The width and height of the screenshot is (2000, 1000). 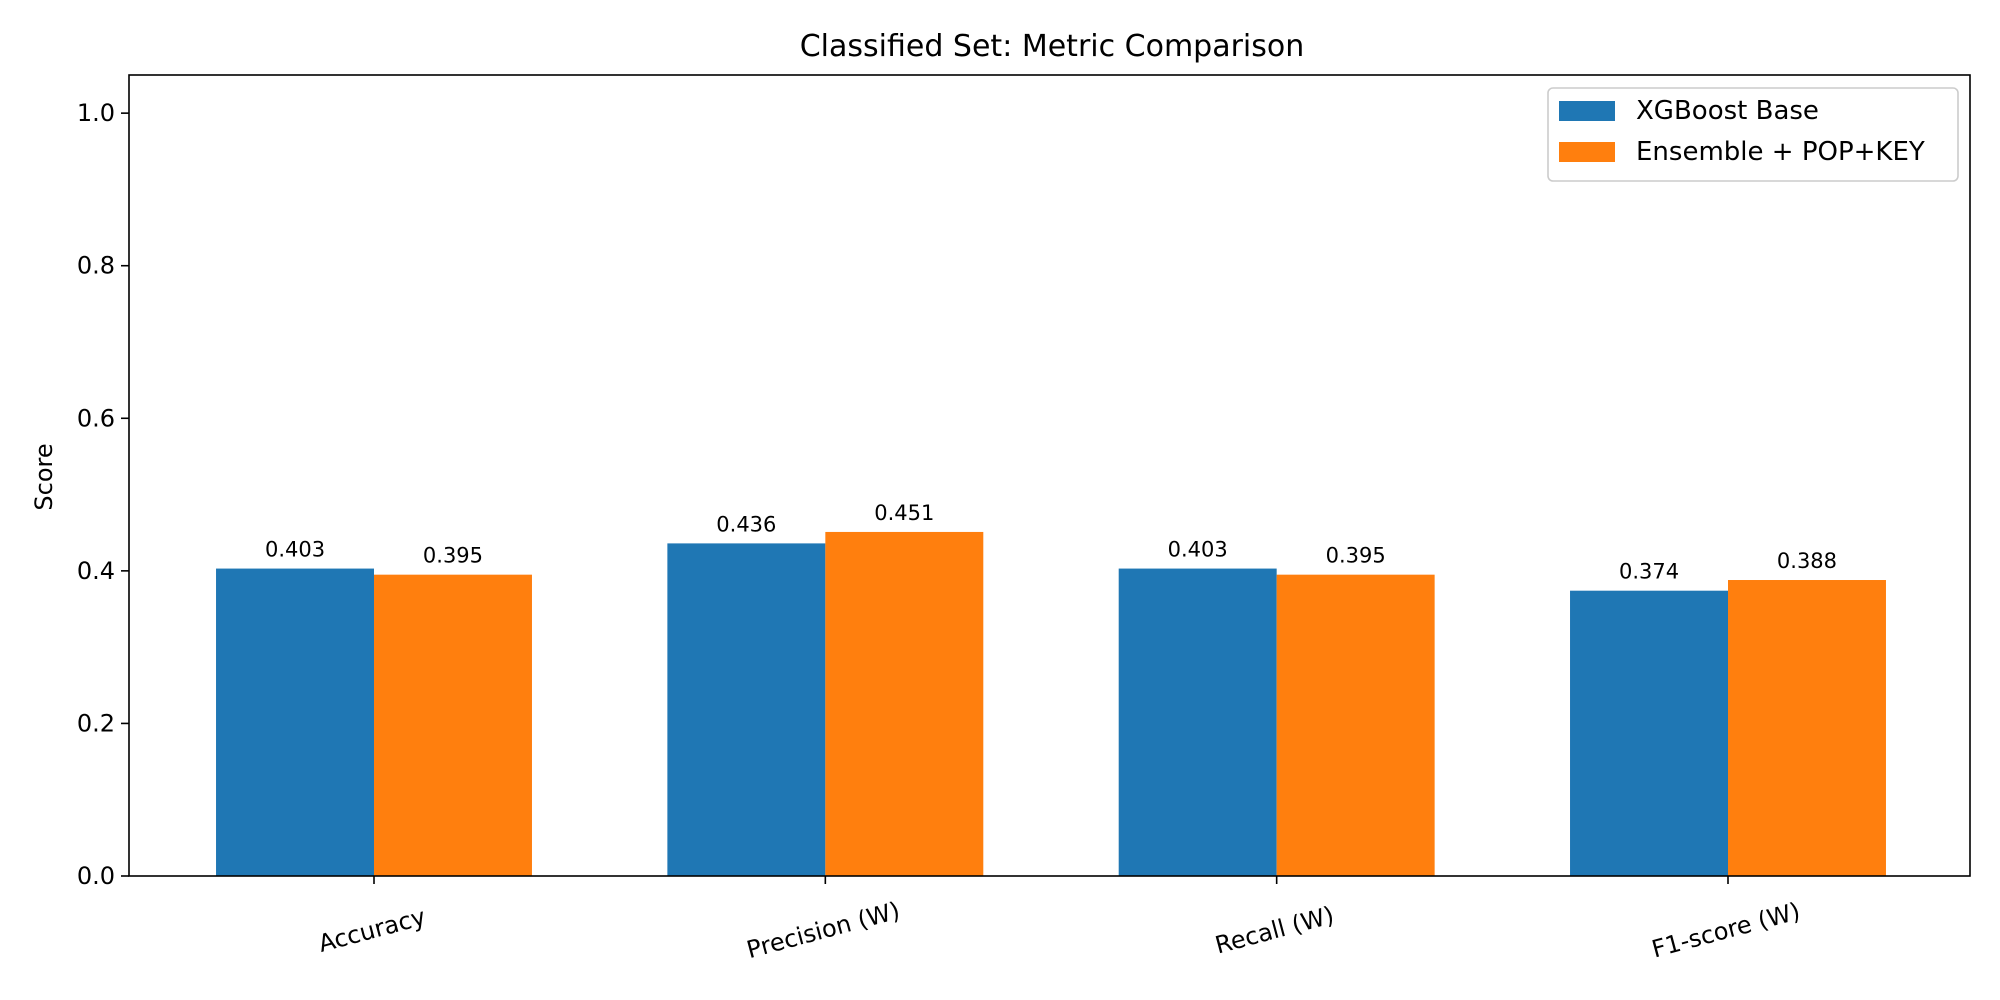 I want to click on x-tick-label-1: Precision (W), so click(x=823, y=930).